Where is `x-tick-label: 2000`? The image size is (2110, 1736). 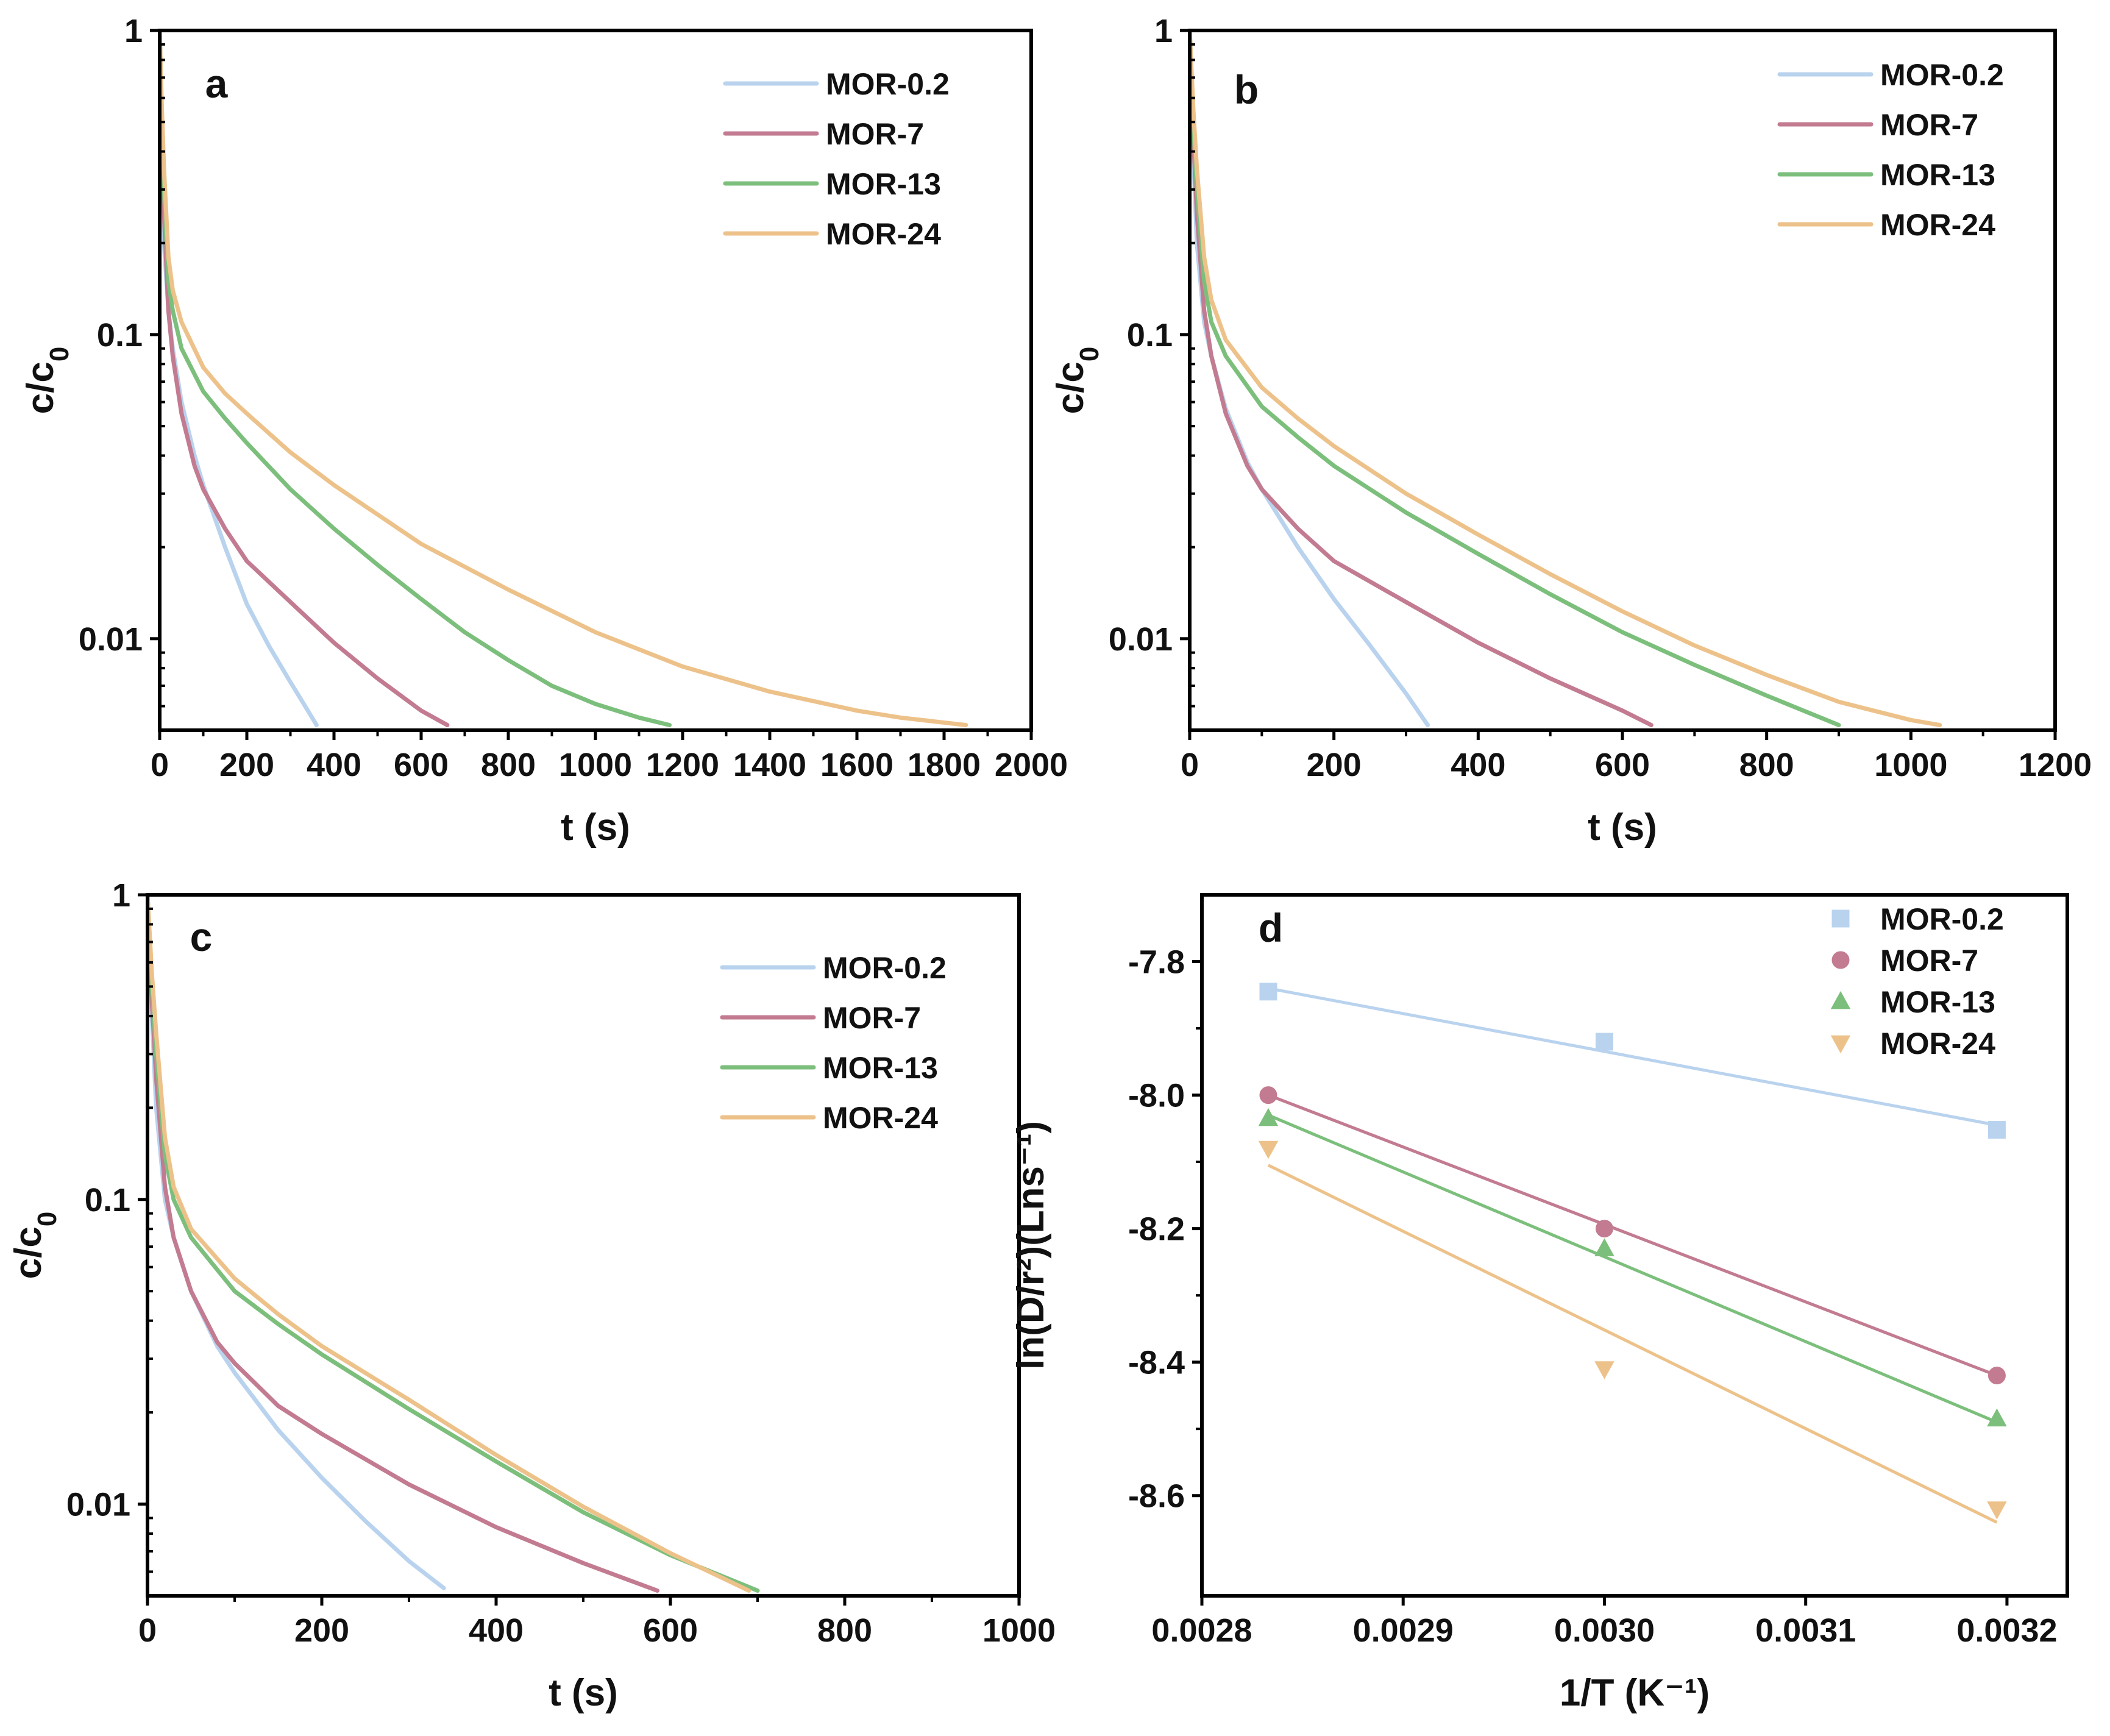
x-tick-label: 2000 is located at coordinates (1031, 765).